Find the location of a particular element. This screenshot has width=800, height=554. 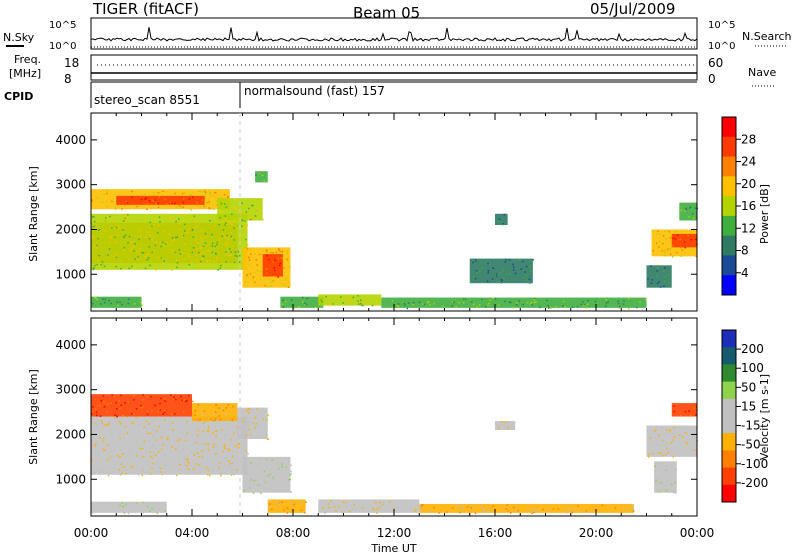

colorbar-tick-label: 15 is located at coordinates (748, 406).